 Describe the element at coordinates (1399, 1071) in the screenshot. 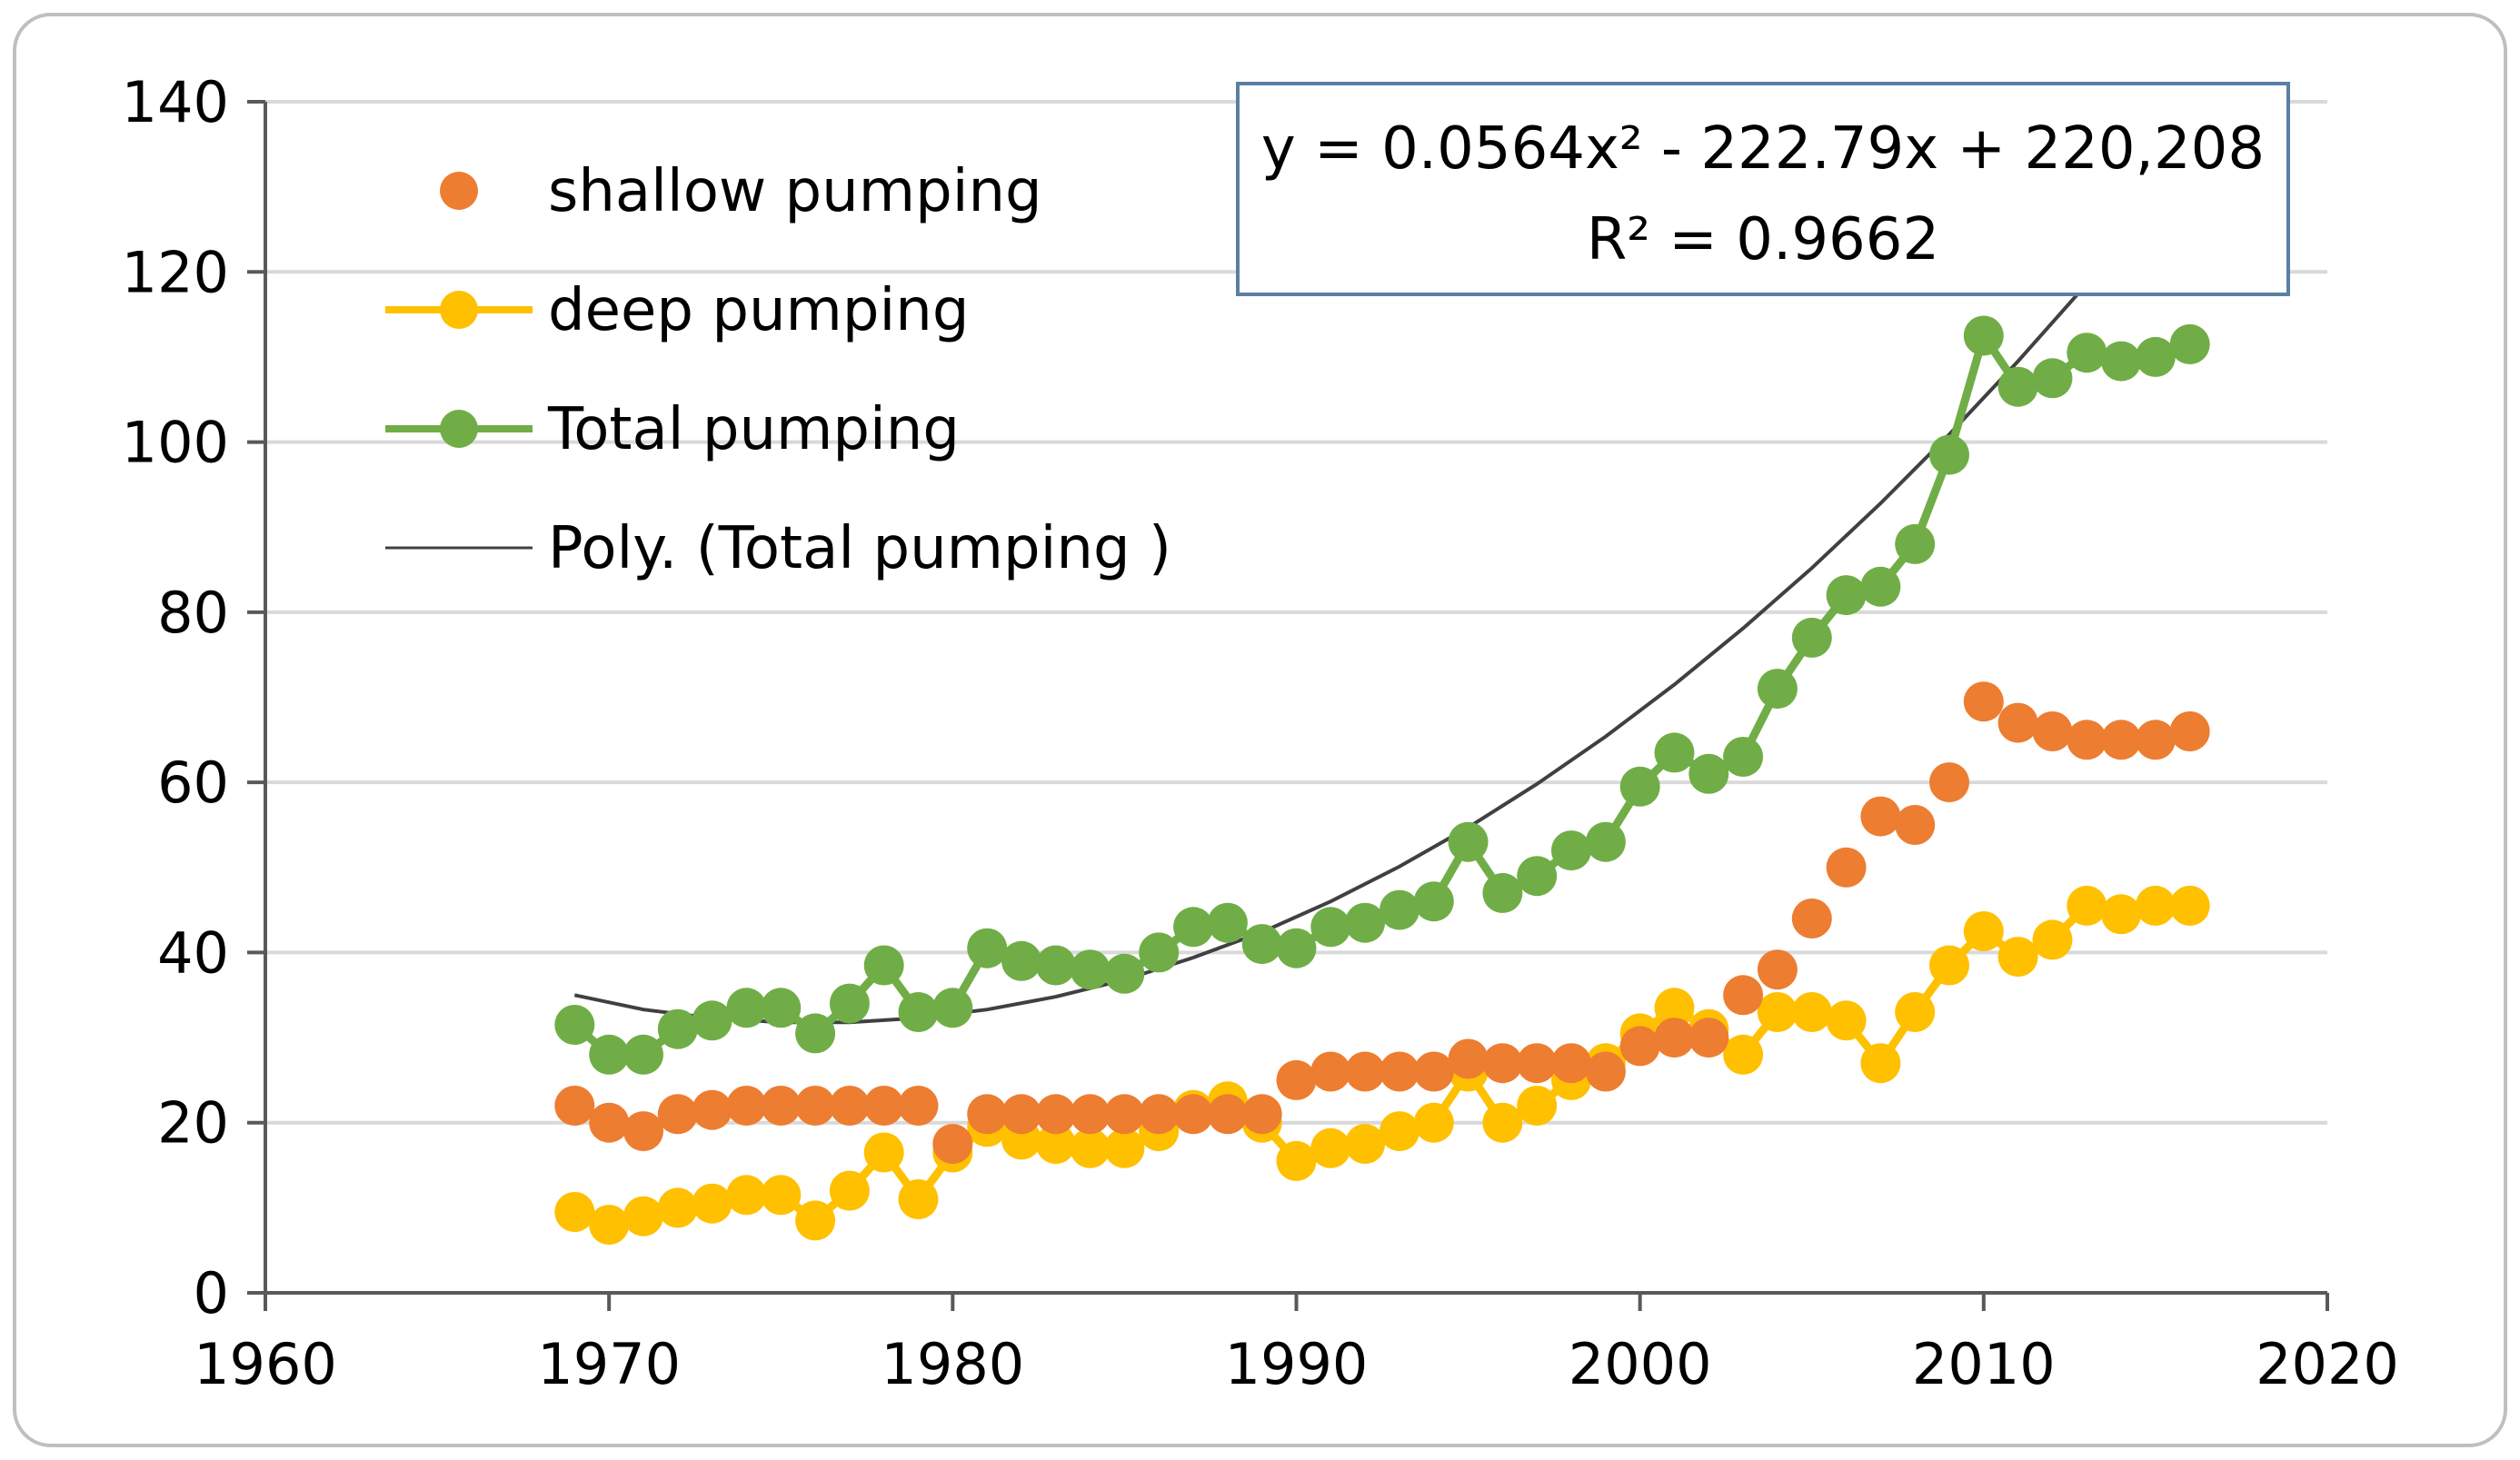

I see `point-shallow-pumping-1993` at that location.